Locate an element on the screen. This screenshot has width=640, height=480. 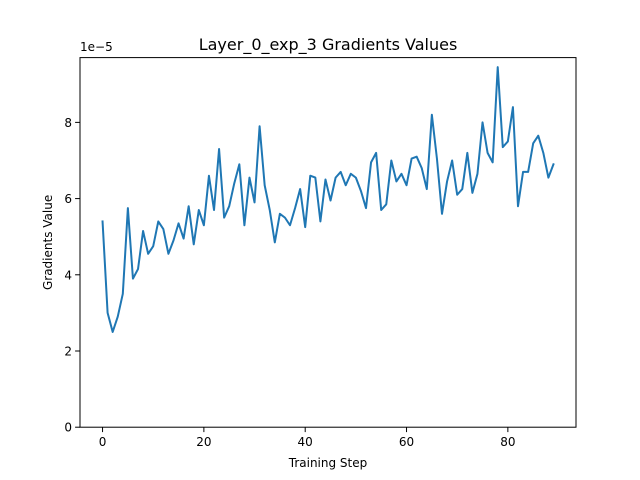
y-axis-label: Gradients Value is located at coordinates (48, 242).